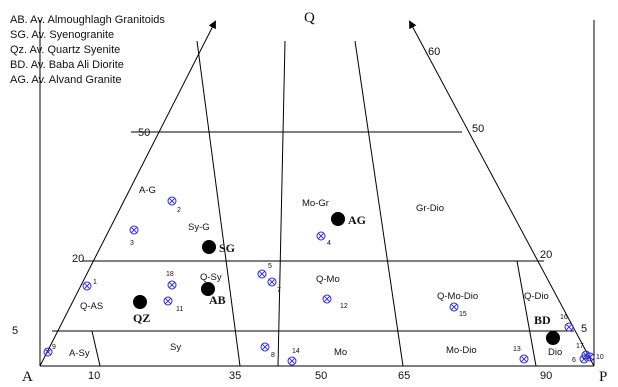  Describe the element at coordinates (199, 227) in the screenshot. I see `field-label: Sy-G` at that location.